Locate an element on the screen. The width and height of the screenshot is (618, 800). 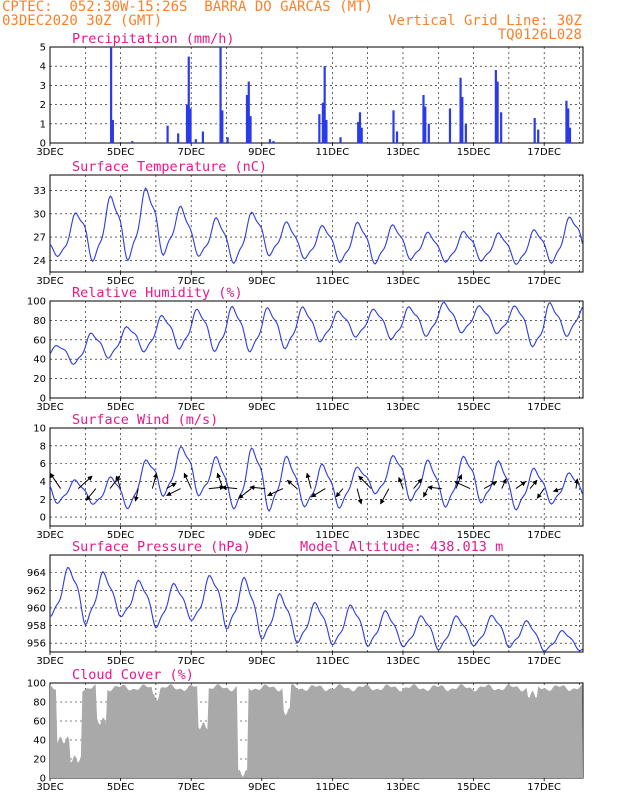
pressure-xtick: 13DEC is located at coordinates (403, 661).